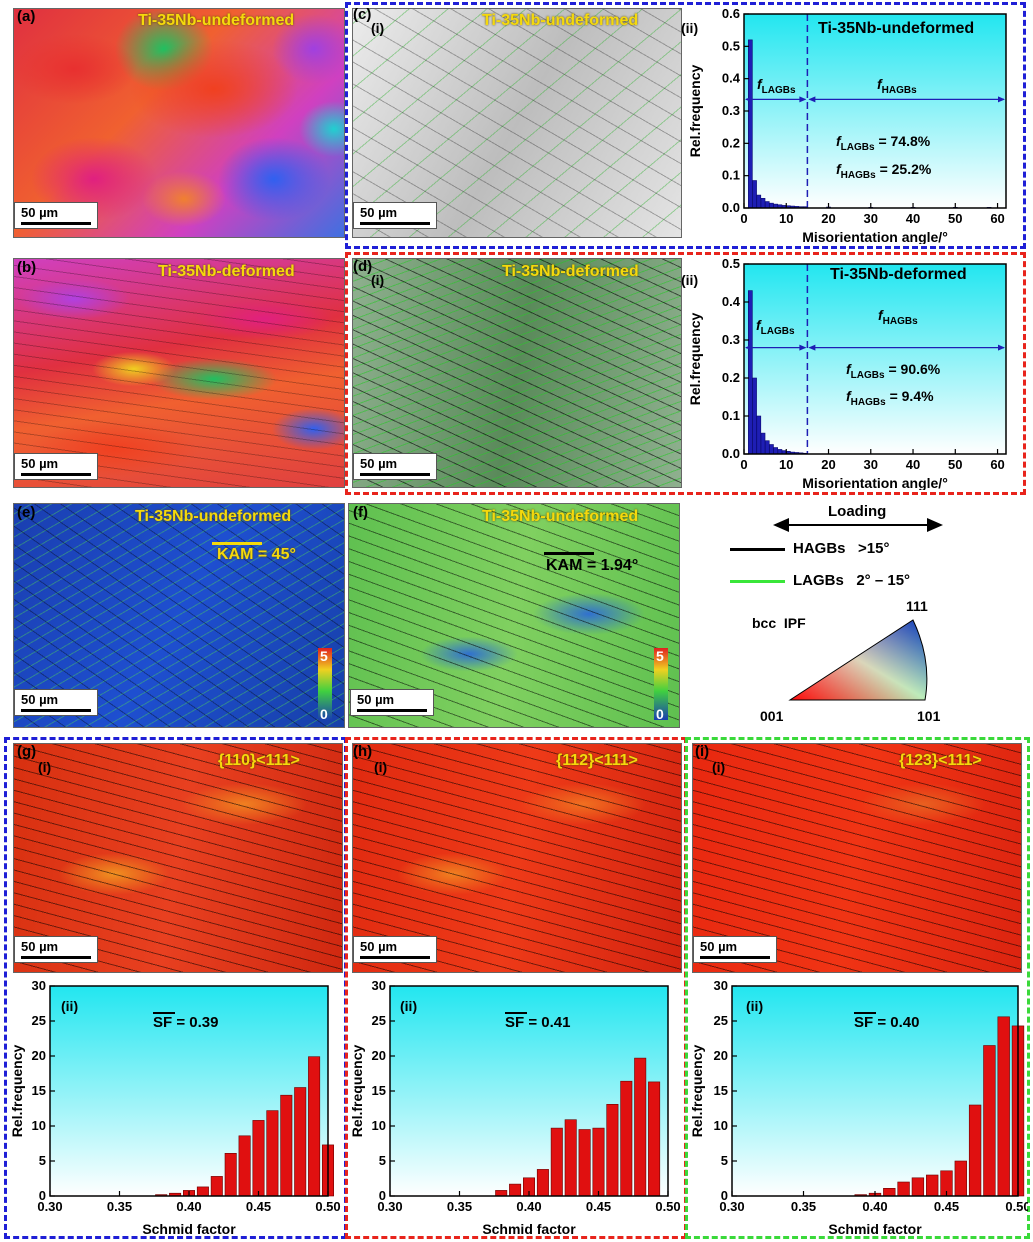  I want to click on panel-a-title: Ti-35Nb-undeformed, so click(216, 20).